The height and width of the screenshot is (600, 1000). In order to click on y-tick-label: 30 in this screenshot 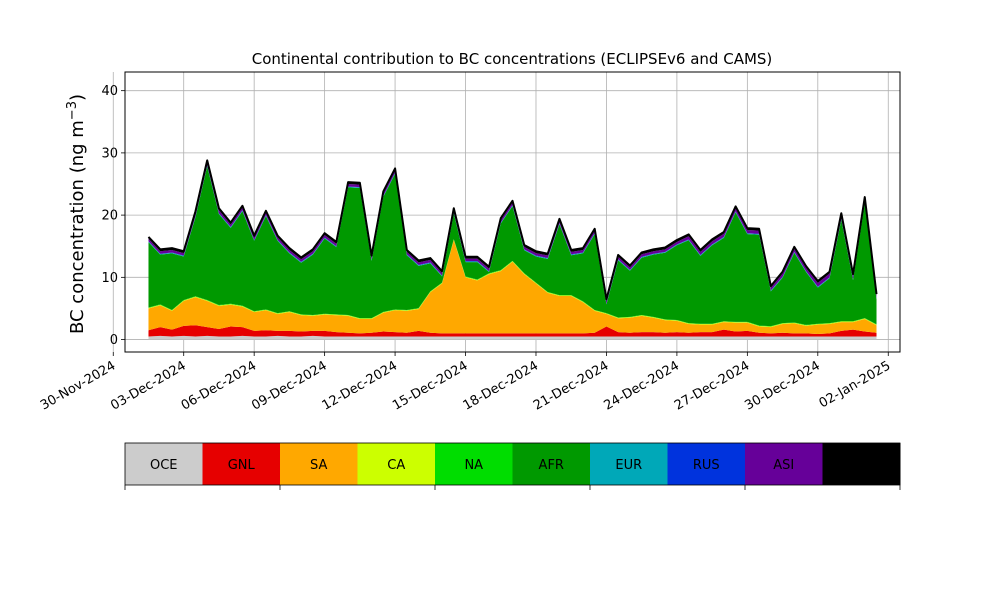, I will do `click(109, 153)`.